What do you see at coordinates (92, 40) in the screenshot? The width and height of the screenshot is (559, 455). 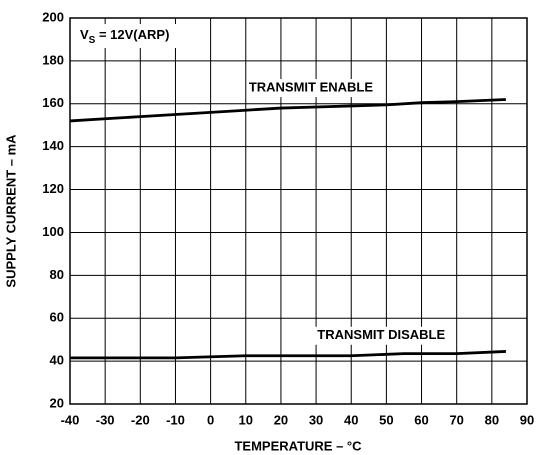 I see `annotation-sub: S` at bounding box center [92, 40].